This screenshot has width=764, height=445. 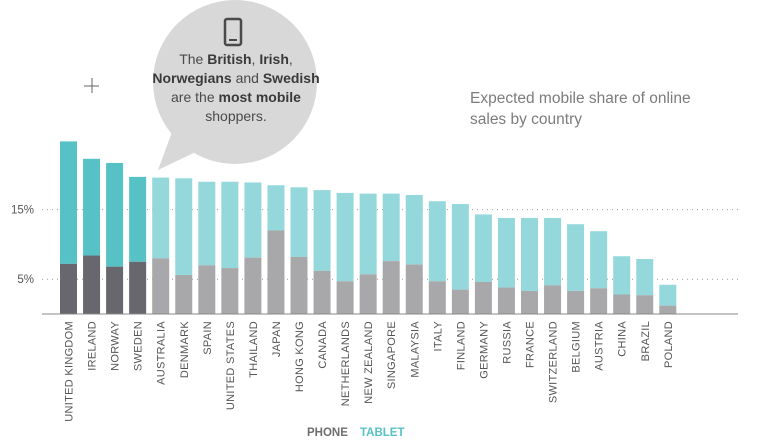 What do you see at coordinates (162, 353) in the screenshot?
I see `x-tick-label: AUSTRALIA` at bounding box center [162, 353].